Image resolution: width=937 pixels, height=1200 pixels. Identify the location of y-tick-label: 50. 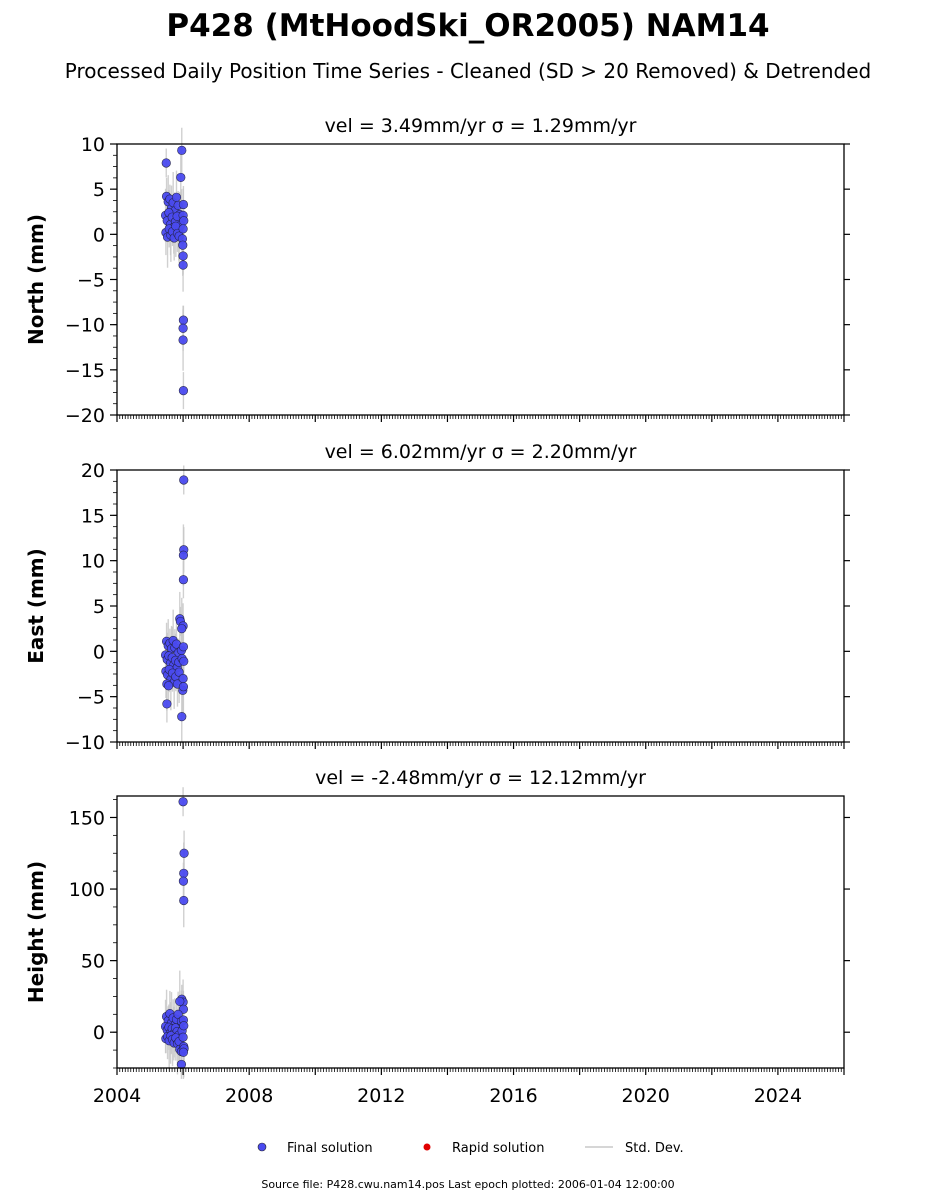
(93, 962).